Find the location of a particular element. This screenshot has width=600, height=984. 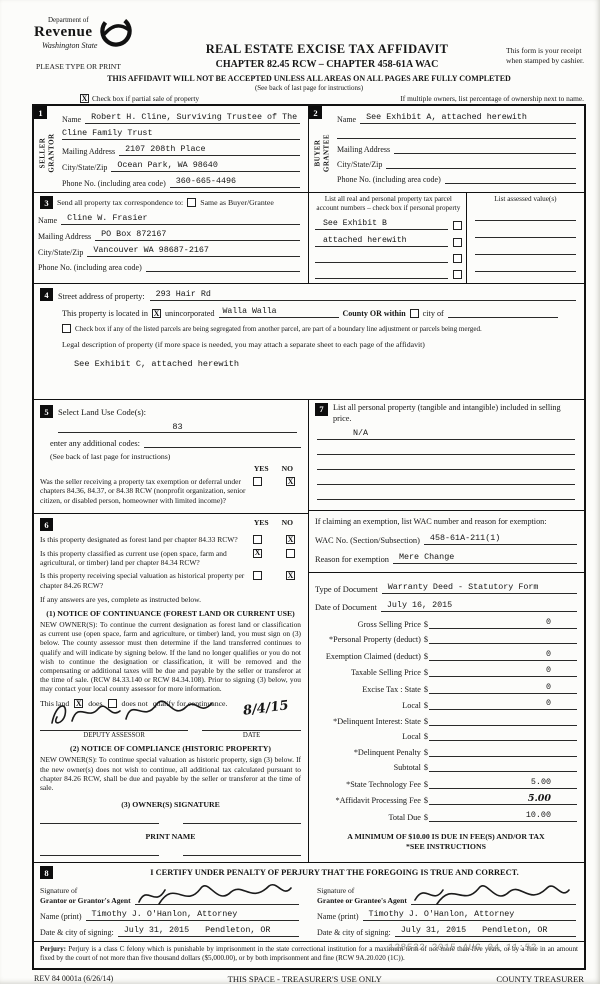

seller-sidecol: 1 SELLER GRANTOR is located at coordinates (47, 149).